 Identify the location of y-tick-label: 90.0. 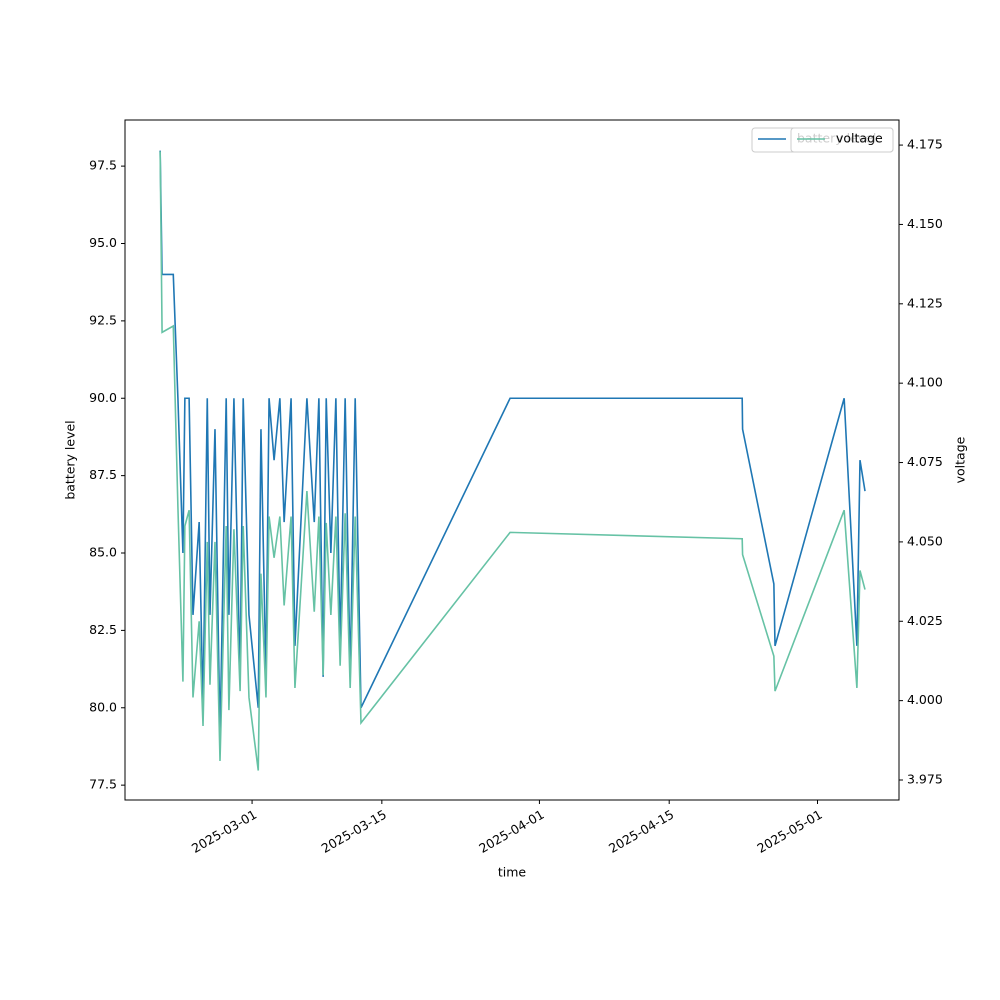
(103, 397).